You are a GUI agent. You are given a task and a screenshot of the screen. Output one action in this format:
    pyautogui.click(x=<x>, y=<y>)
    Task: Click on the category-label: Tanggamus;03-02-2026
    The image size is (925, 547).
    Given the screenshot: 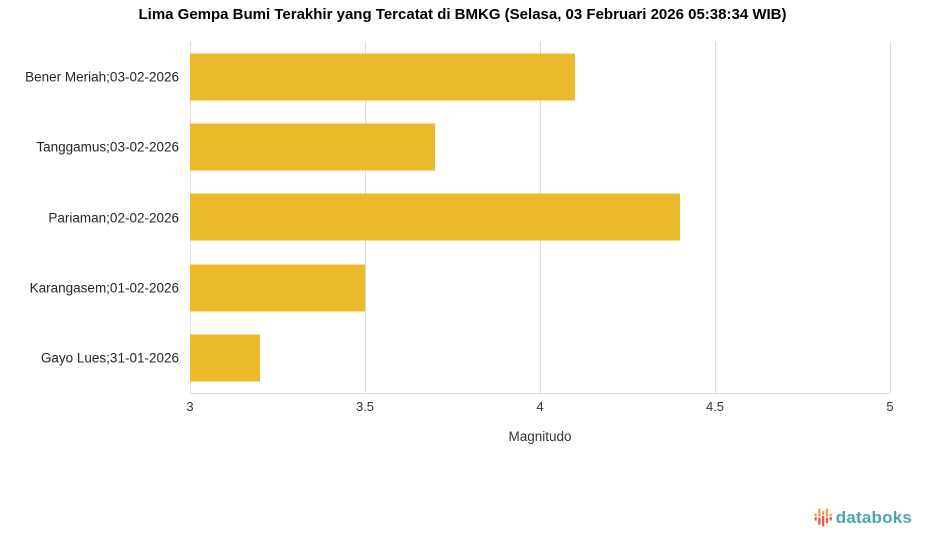 What is the action you would take?
    pyautogui.click(x=107, y=147)
    